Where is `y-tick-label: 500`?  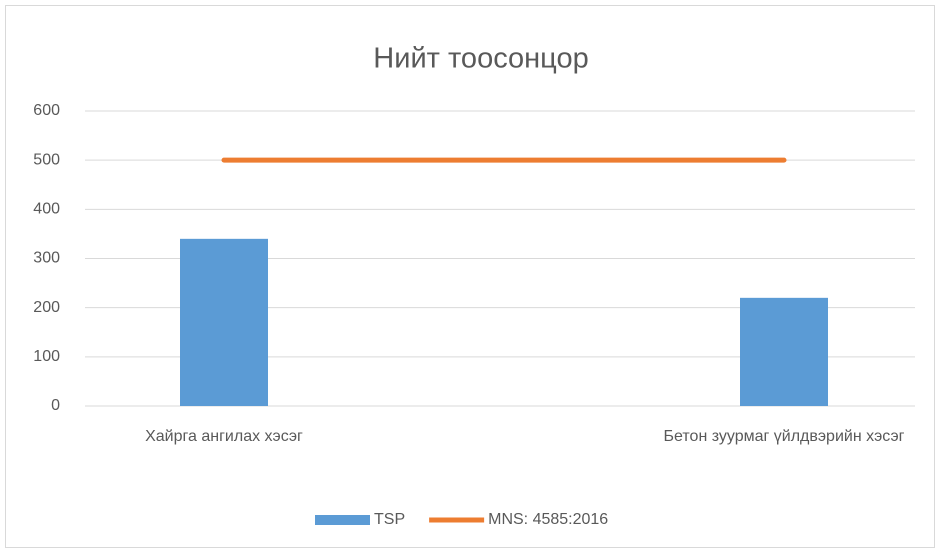
y-tick-label: 500 is located at coordinates (46, 159).